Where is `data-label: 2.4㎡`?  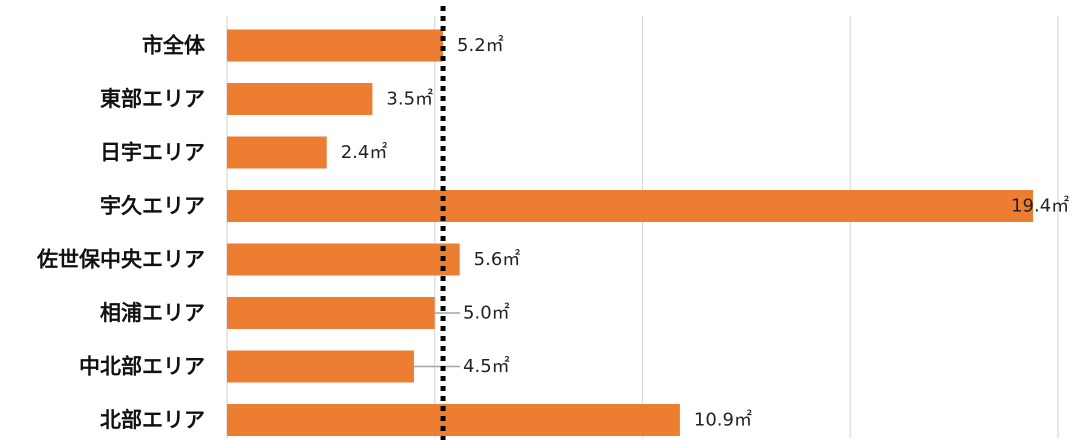
data-label: 2.4㎡ is located at coordinates (364, 152).